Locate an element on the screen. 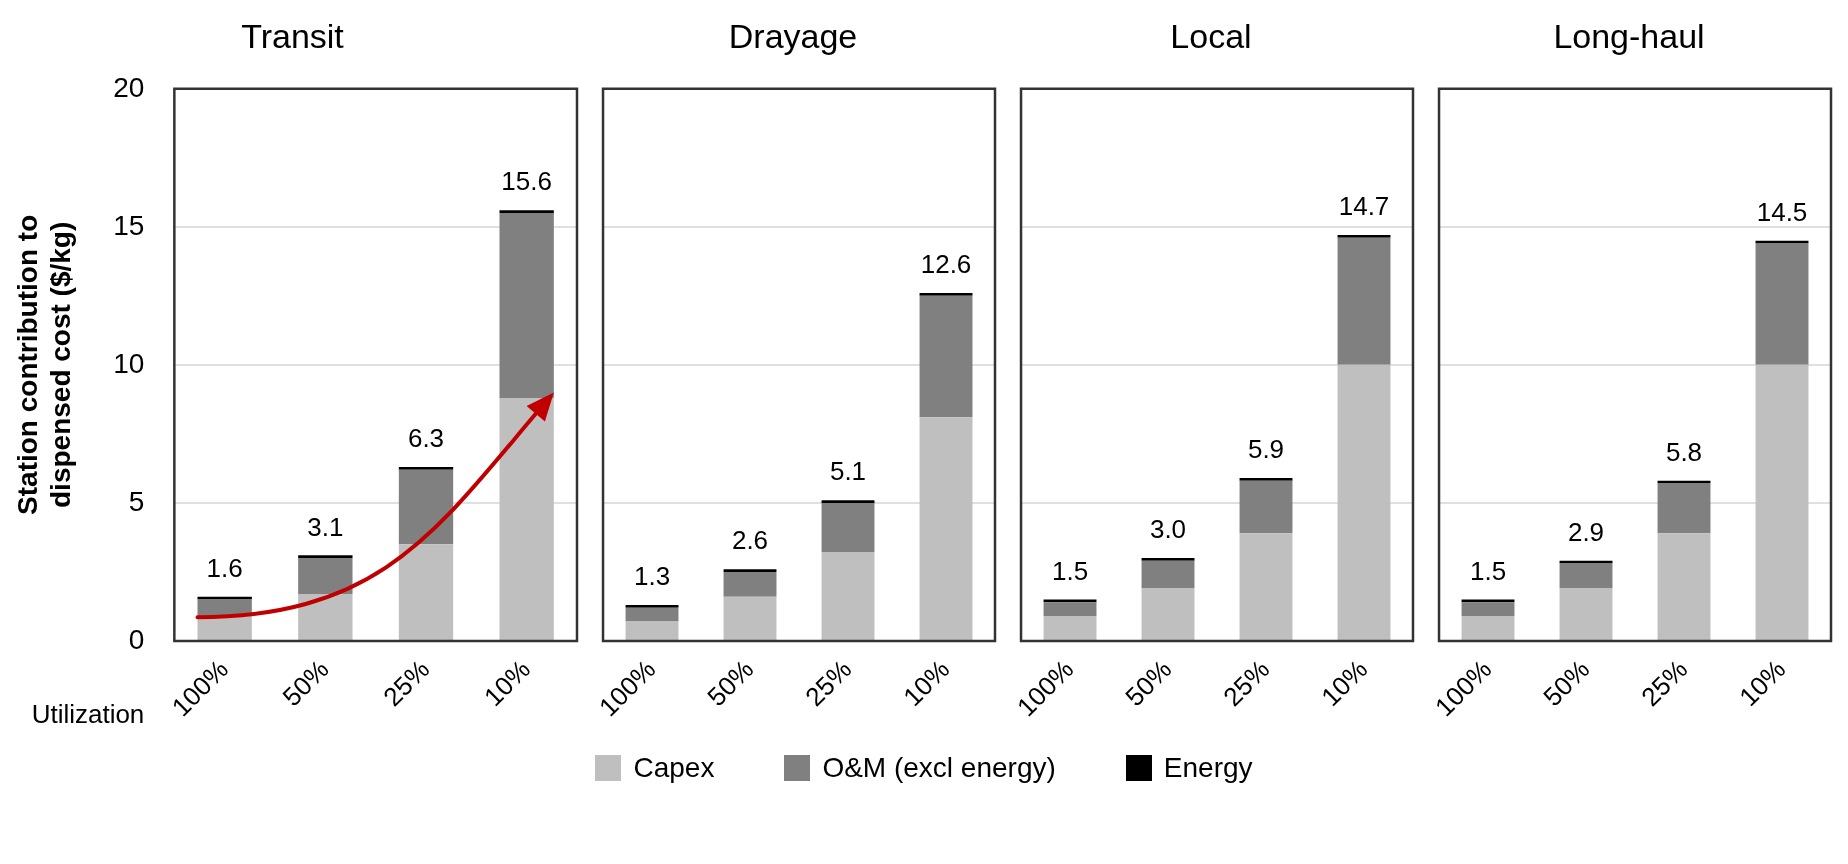 This screenshot has width=1848, height=864. legend-label: Energy is located at coordinates (1208, 768).